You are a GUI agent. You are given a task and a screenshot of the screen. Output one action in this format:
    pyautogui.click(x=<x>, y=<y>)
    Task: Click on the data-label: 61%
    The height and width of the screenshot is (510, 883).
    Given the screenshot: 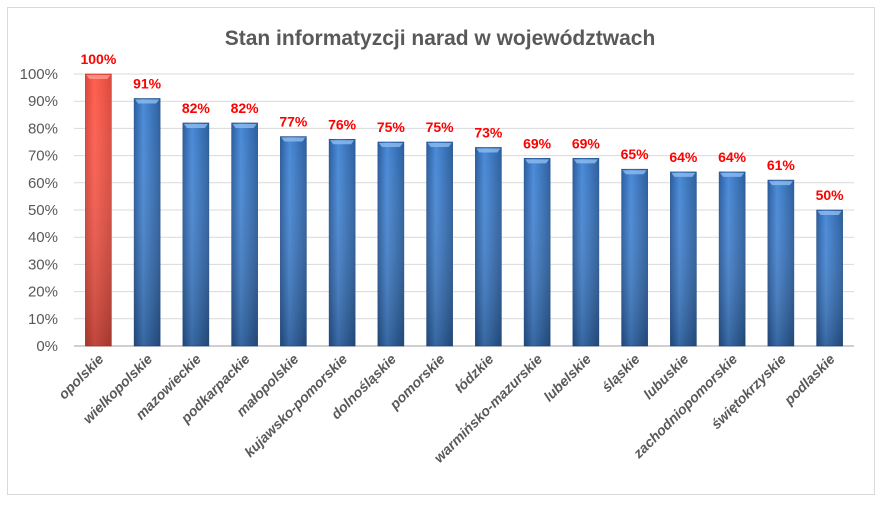 What is the action you would take?
    pyautogui.click(x=781, y=165)
    